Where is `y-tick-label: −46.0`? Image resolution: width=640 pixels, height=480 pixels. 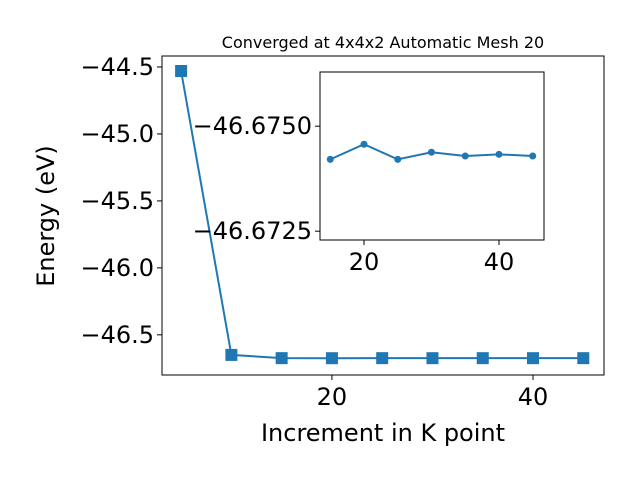 y-tick-label: −46.0 is located at coordinates (117, 268).